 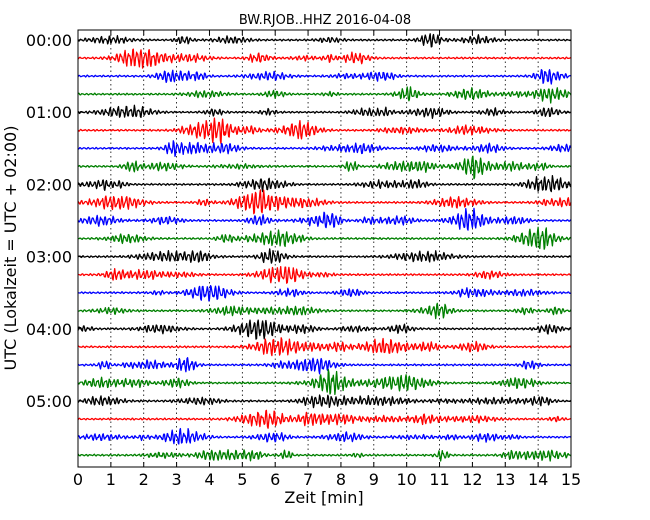 What do you see at coordinates (439, 479) in the screenshot?
I see `x-tick-label: 11` at bounding box center [439, 479].